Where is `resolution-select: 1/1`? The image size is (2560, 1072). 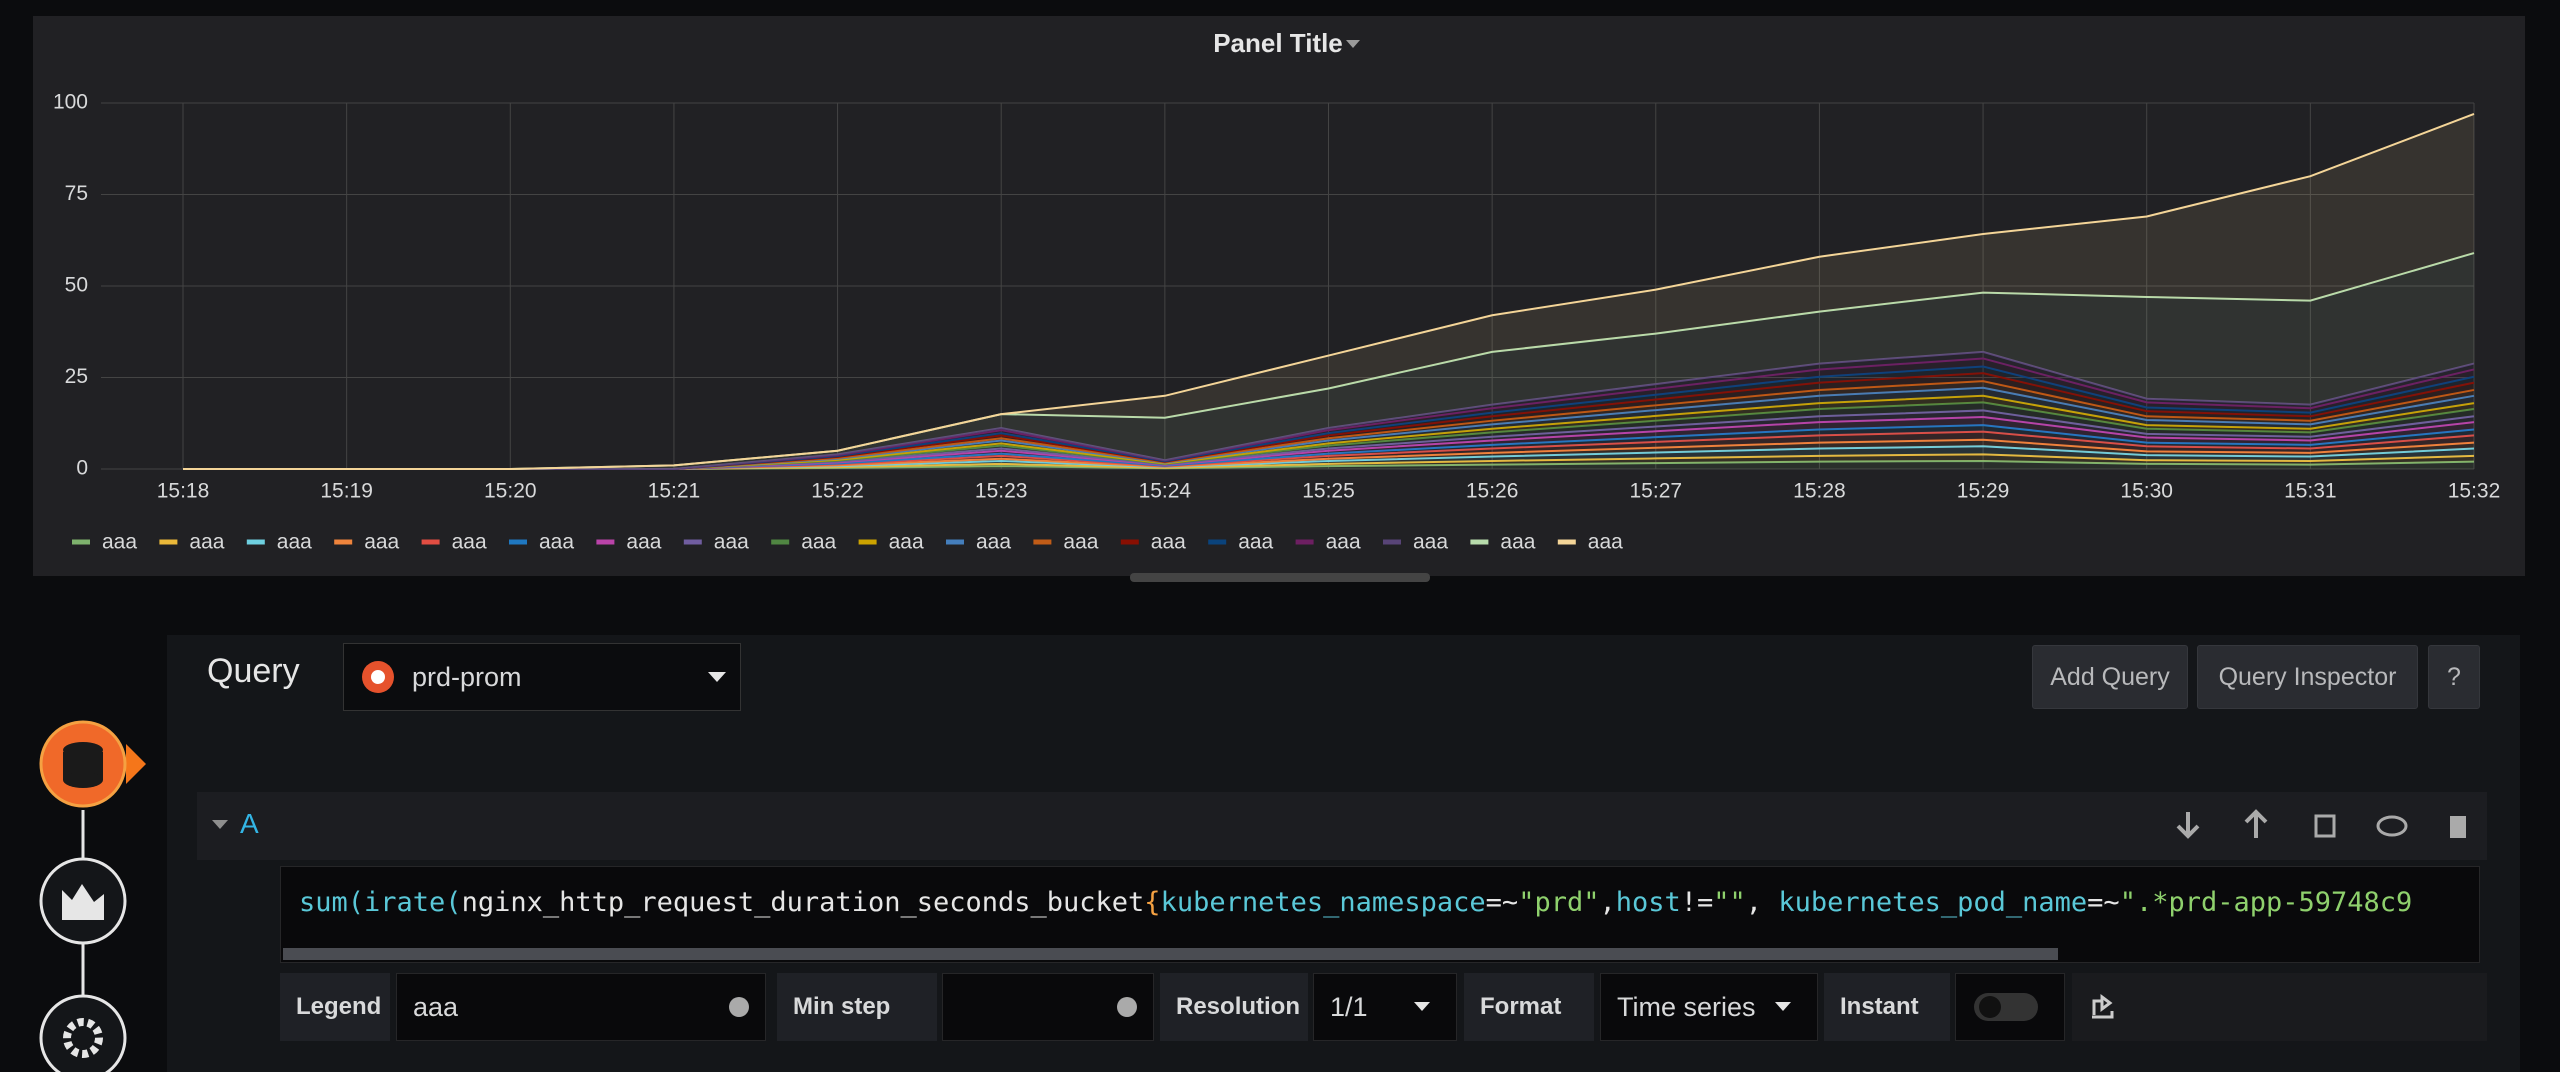
resolution-select: 1/1 is located at coordinates (1385, 1007).